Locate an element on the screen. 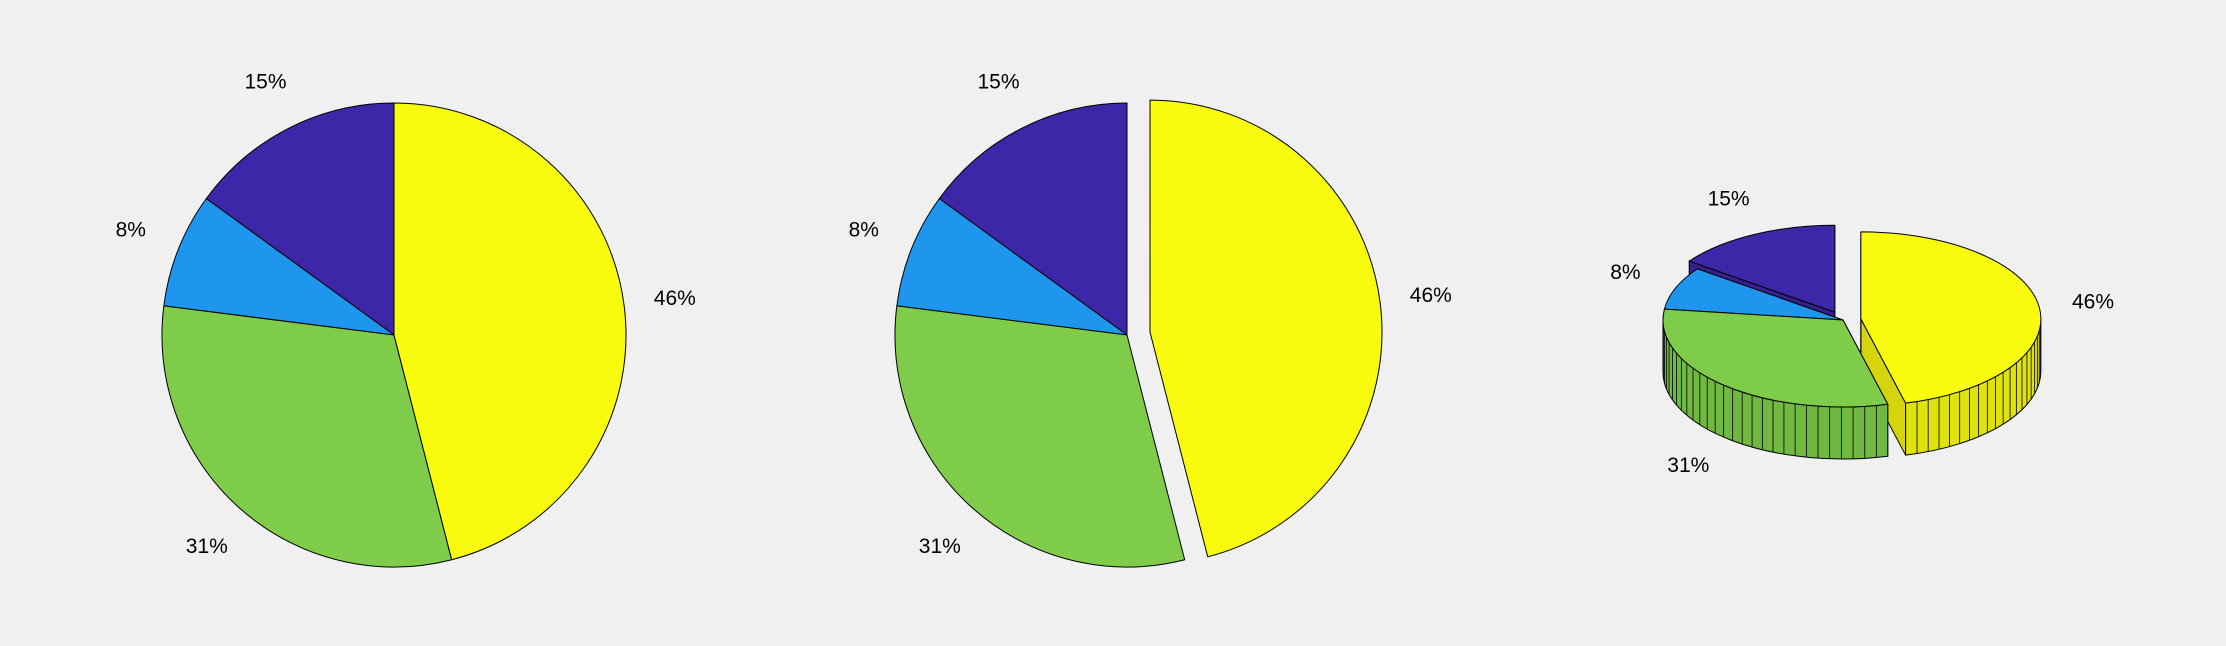 The height and width of the screenshot is (646, 2226). pie3d-label-8pct: 8% is located at coordinates (1625, 272).